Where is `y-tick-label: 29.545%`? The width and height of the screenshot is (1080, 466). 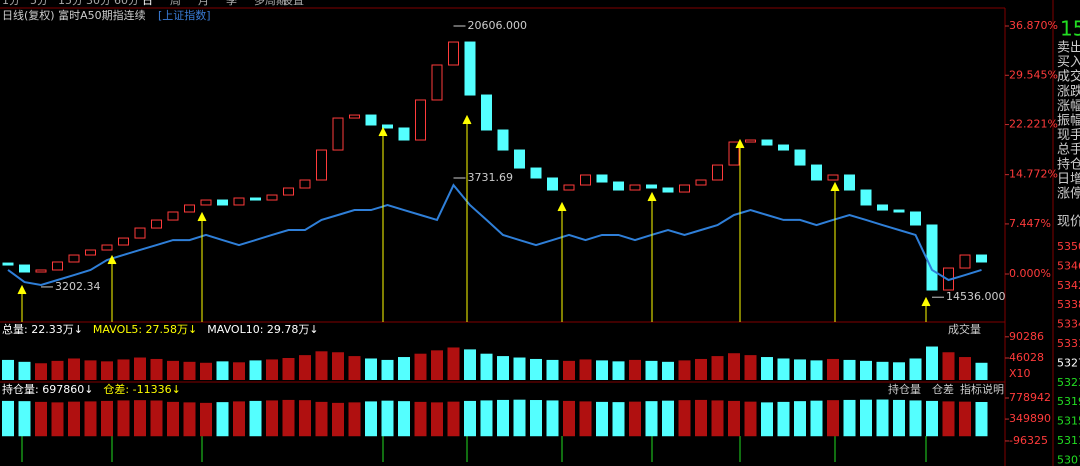 y-tick-label: 29.545% is located at coordinates (1033, 74).